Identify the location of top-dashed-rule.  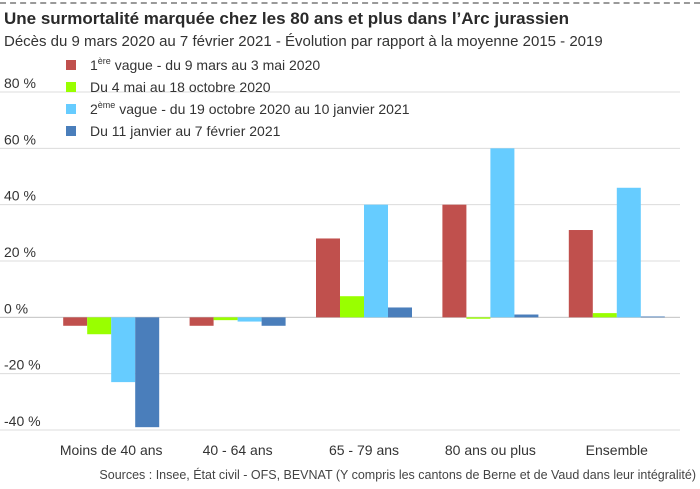
(350, 3).